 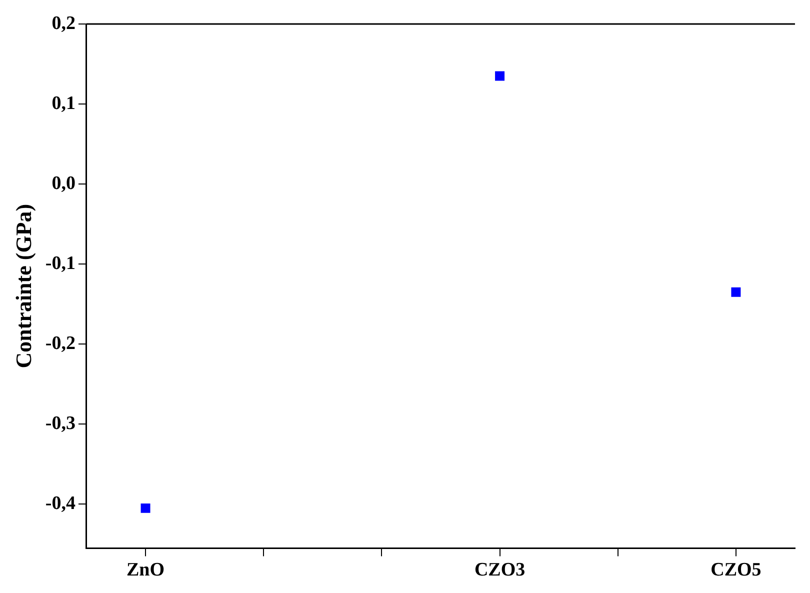 What do you see at coordinates (64, 183) in the screenshot?
I see `y-tick-label: 0,0` at bounding box center [64, 183].